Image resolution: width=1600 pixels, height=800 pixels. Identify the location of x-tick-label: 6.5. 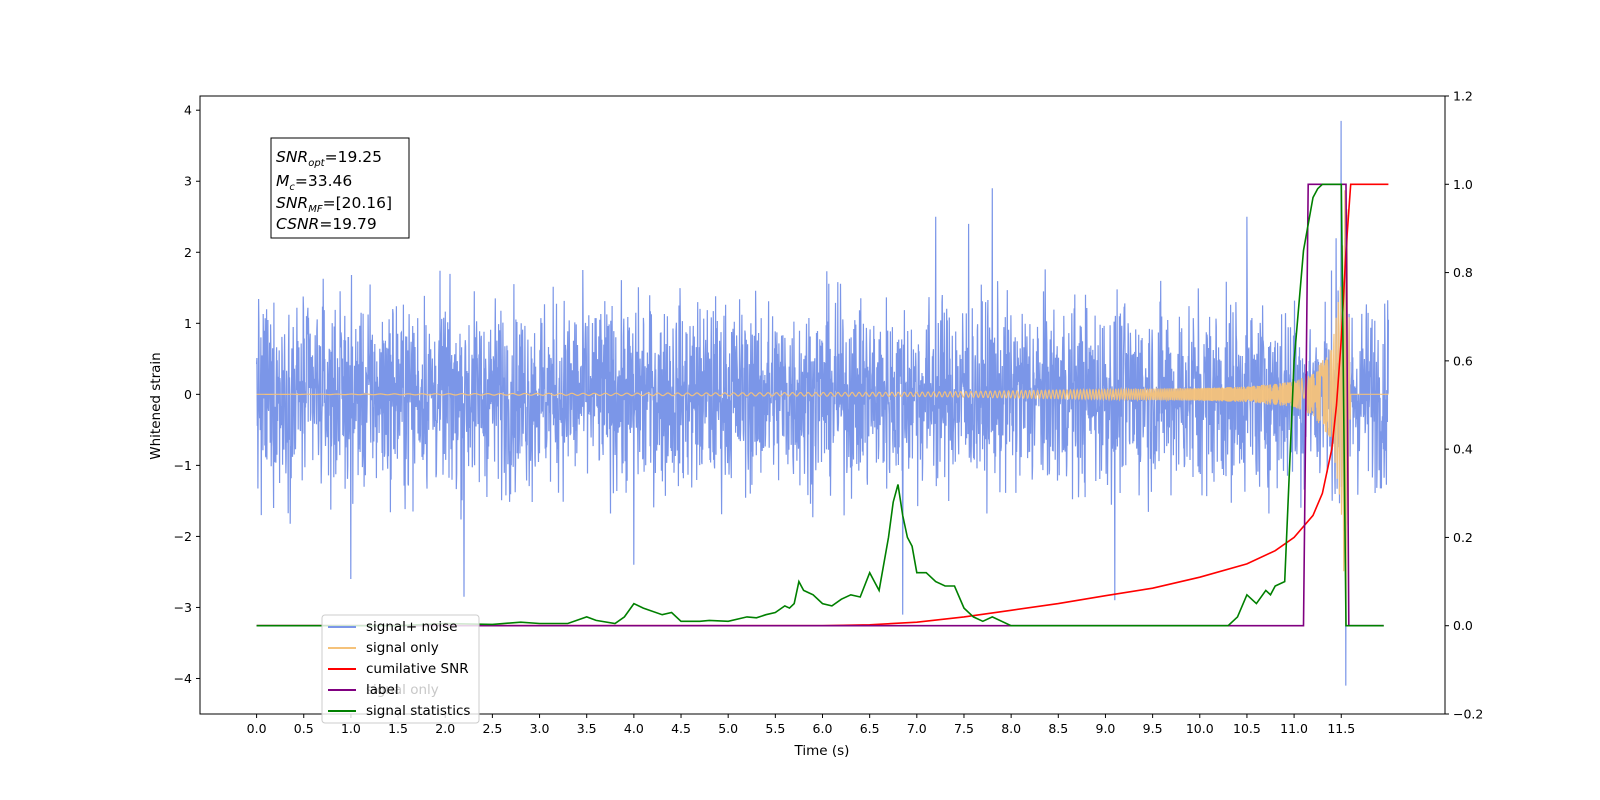
(870, 728).